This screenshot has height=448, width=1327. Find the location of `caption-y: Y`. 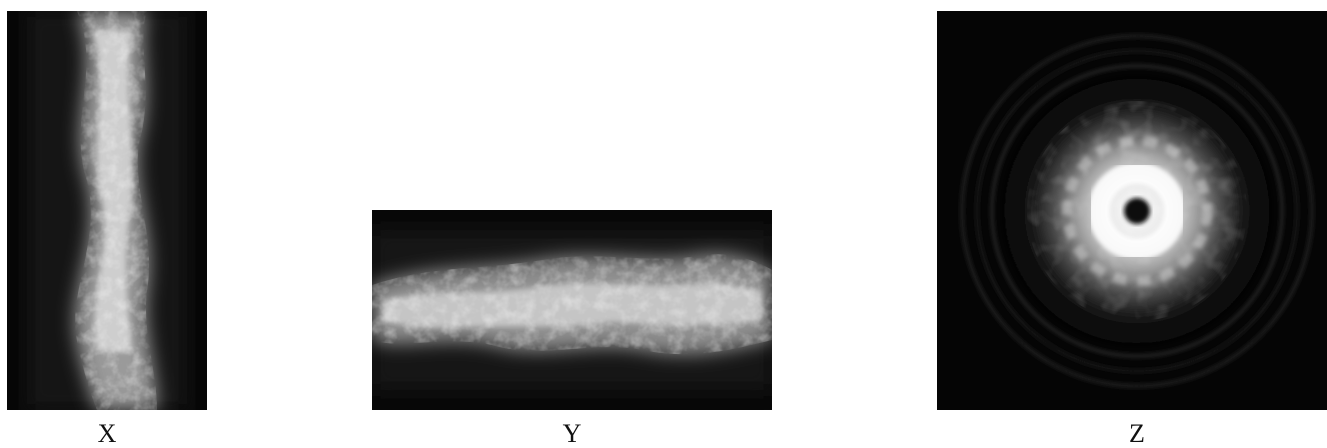

caption-y: Y is located at coordinates (572, 433).